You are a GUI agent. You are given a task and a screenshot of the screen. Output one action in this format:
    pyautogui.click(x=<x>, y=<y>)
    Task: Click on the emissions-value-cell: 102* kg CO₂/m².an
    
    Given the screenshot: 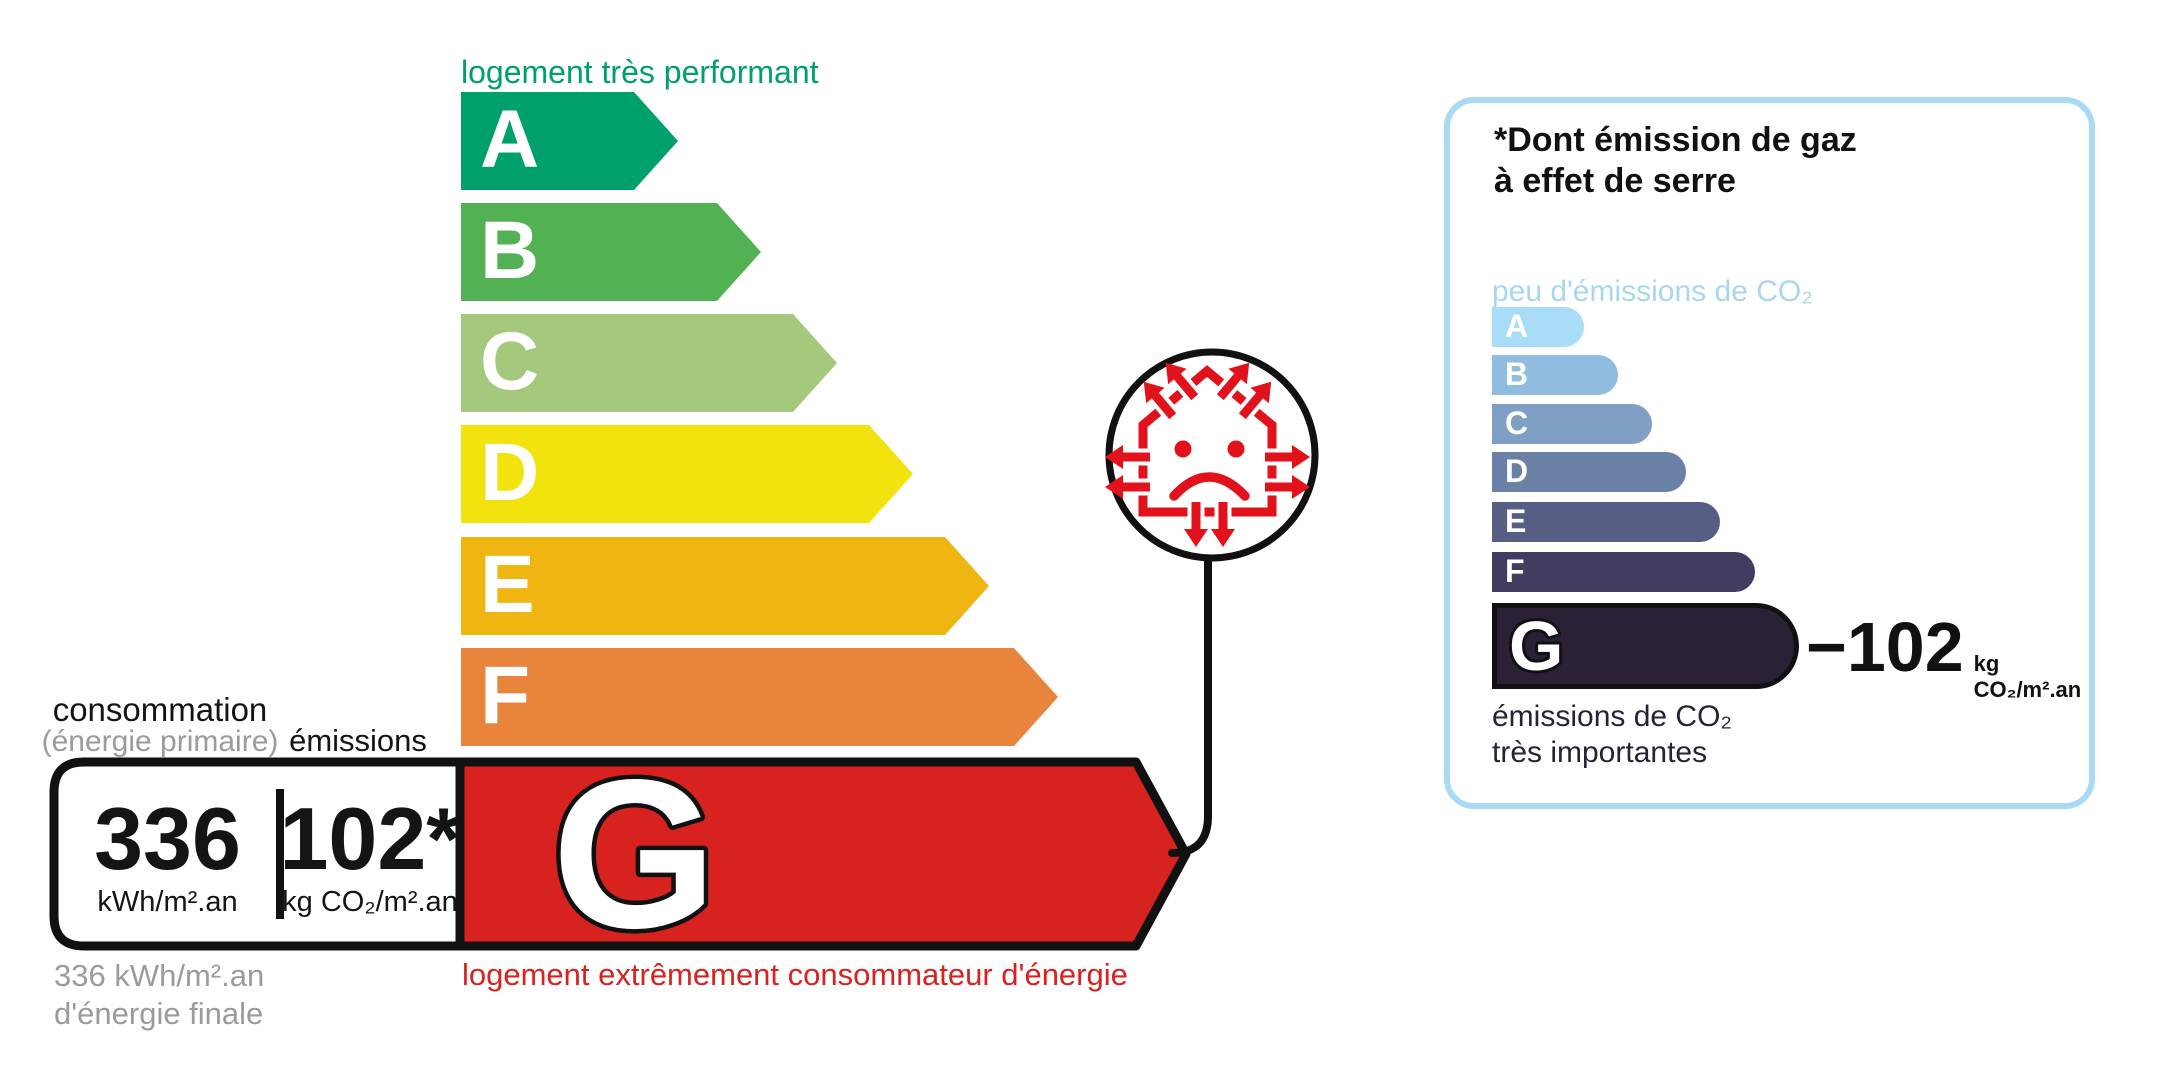 What is the action you would take?
    pyautogui.click(x=370, y=856)
    